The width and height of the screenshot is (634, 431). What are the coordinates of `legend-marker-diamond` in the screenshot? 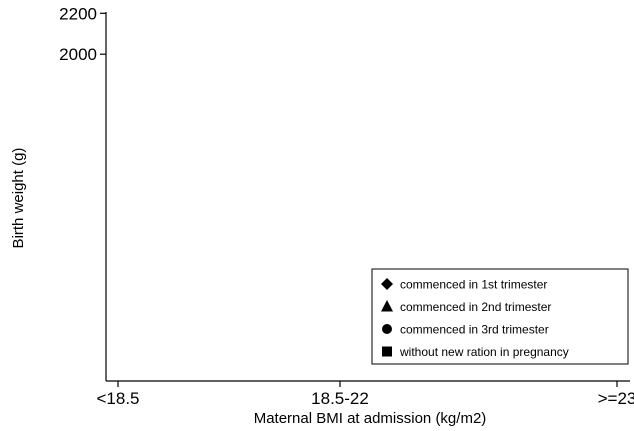 It's located at (387, 284).